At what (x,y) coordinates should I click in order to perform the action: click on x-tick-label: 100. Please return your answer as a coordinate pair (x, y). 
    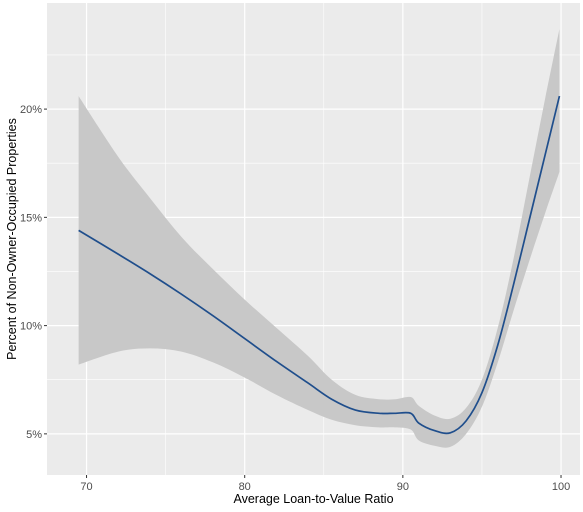
    Looking at the image, I should click on (561, 487).